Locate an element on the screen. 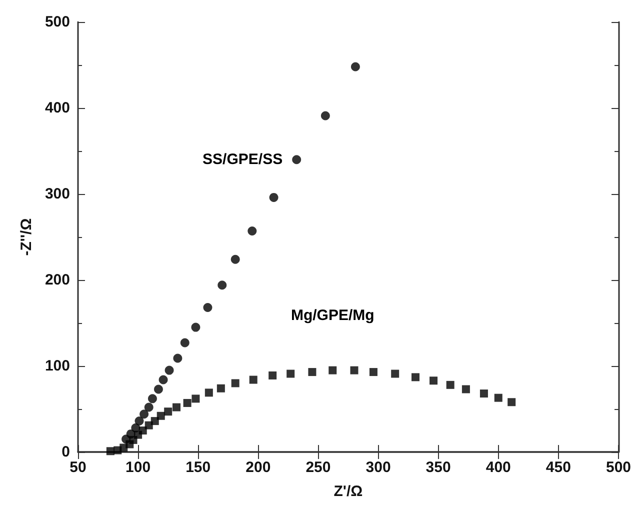 This screenshot has width=634, height=514. x-tick-label: 100 is located at coordinates (138, 467).